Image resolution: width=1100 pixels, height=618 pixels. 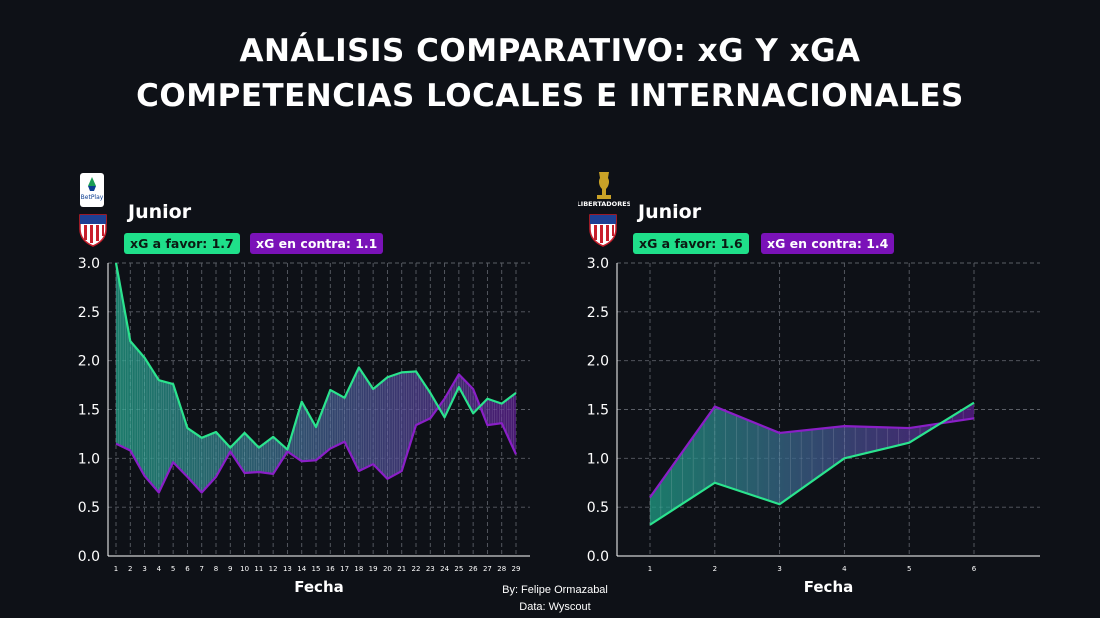 What do you see at coordinates (358, 569) in the screenshot?
I see `x-tick-label: 18` at bounding box center [358, 569].